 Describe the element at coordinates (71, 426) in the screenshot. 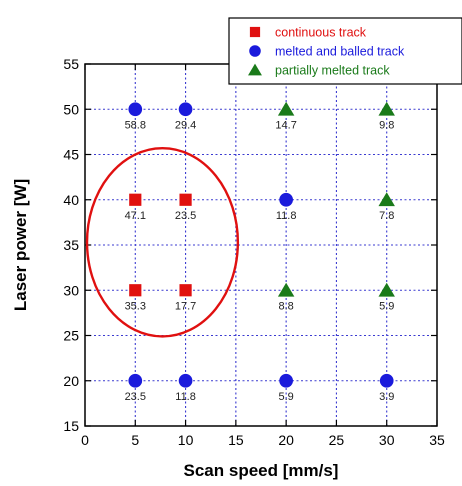

I see `y-tick-label: 15` at that location.